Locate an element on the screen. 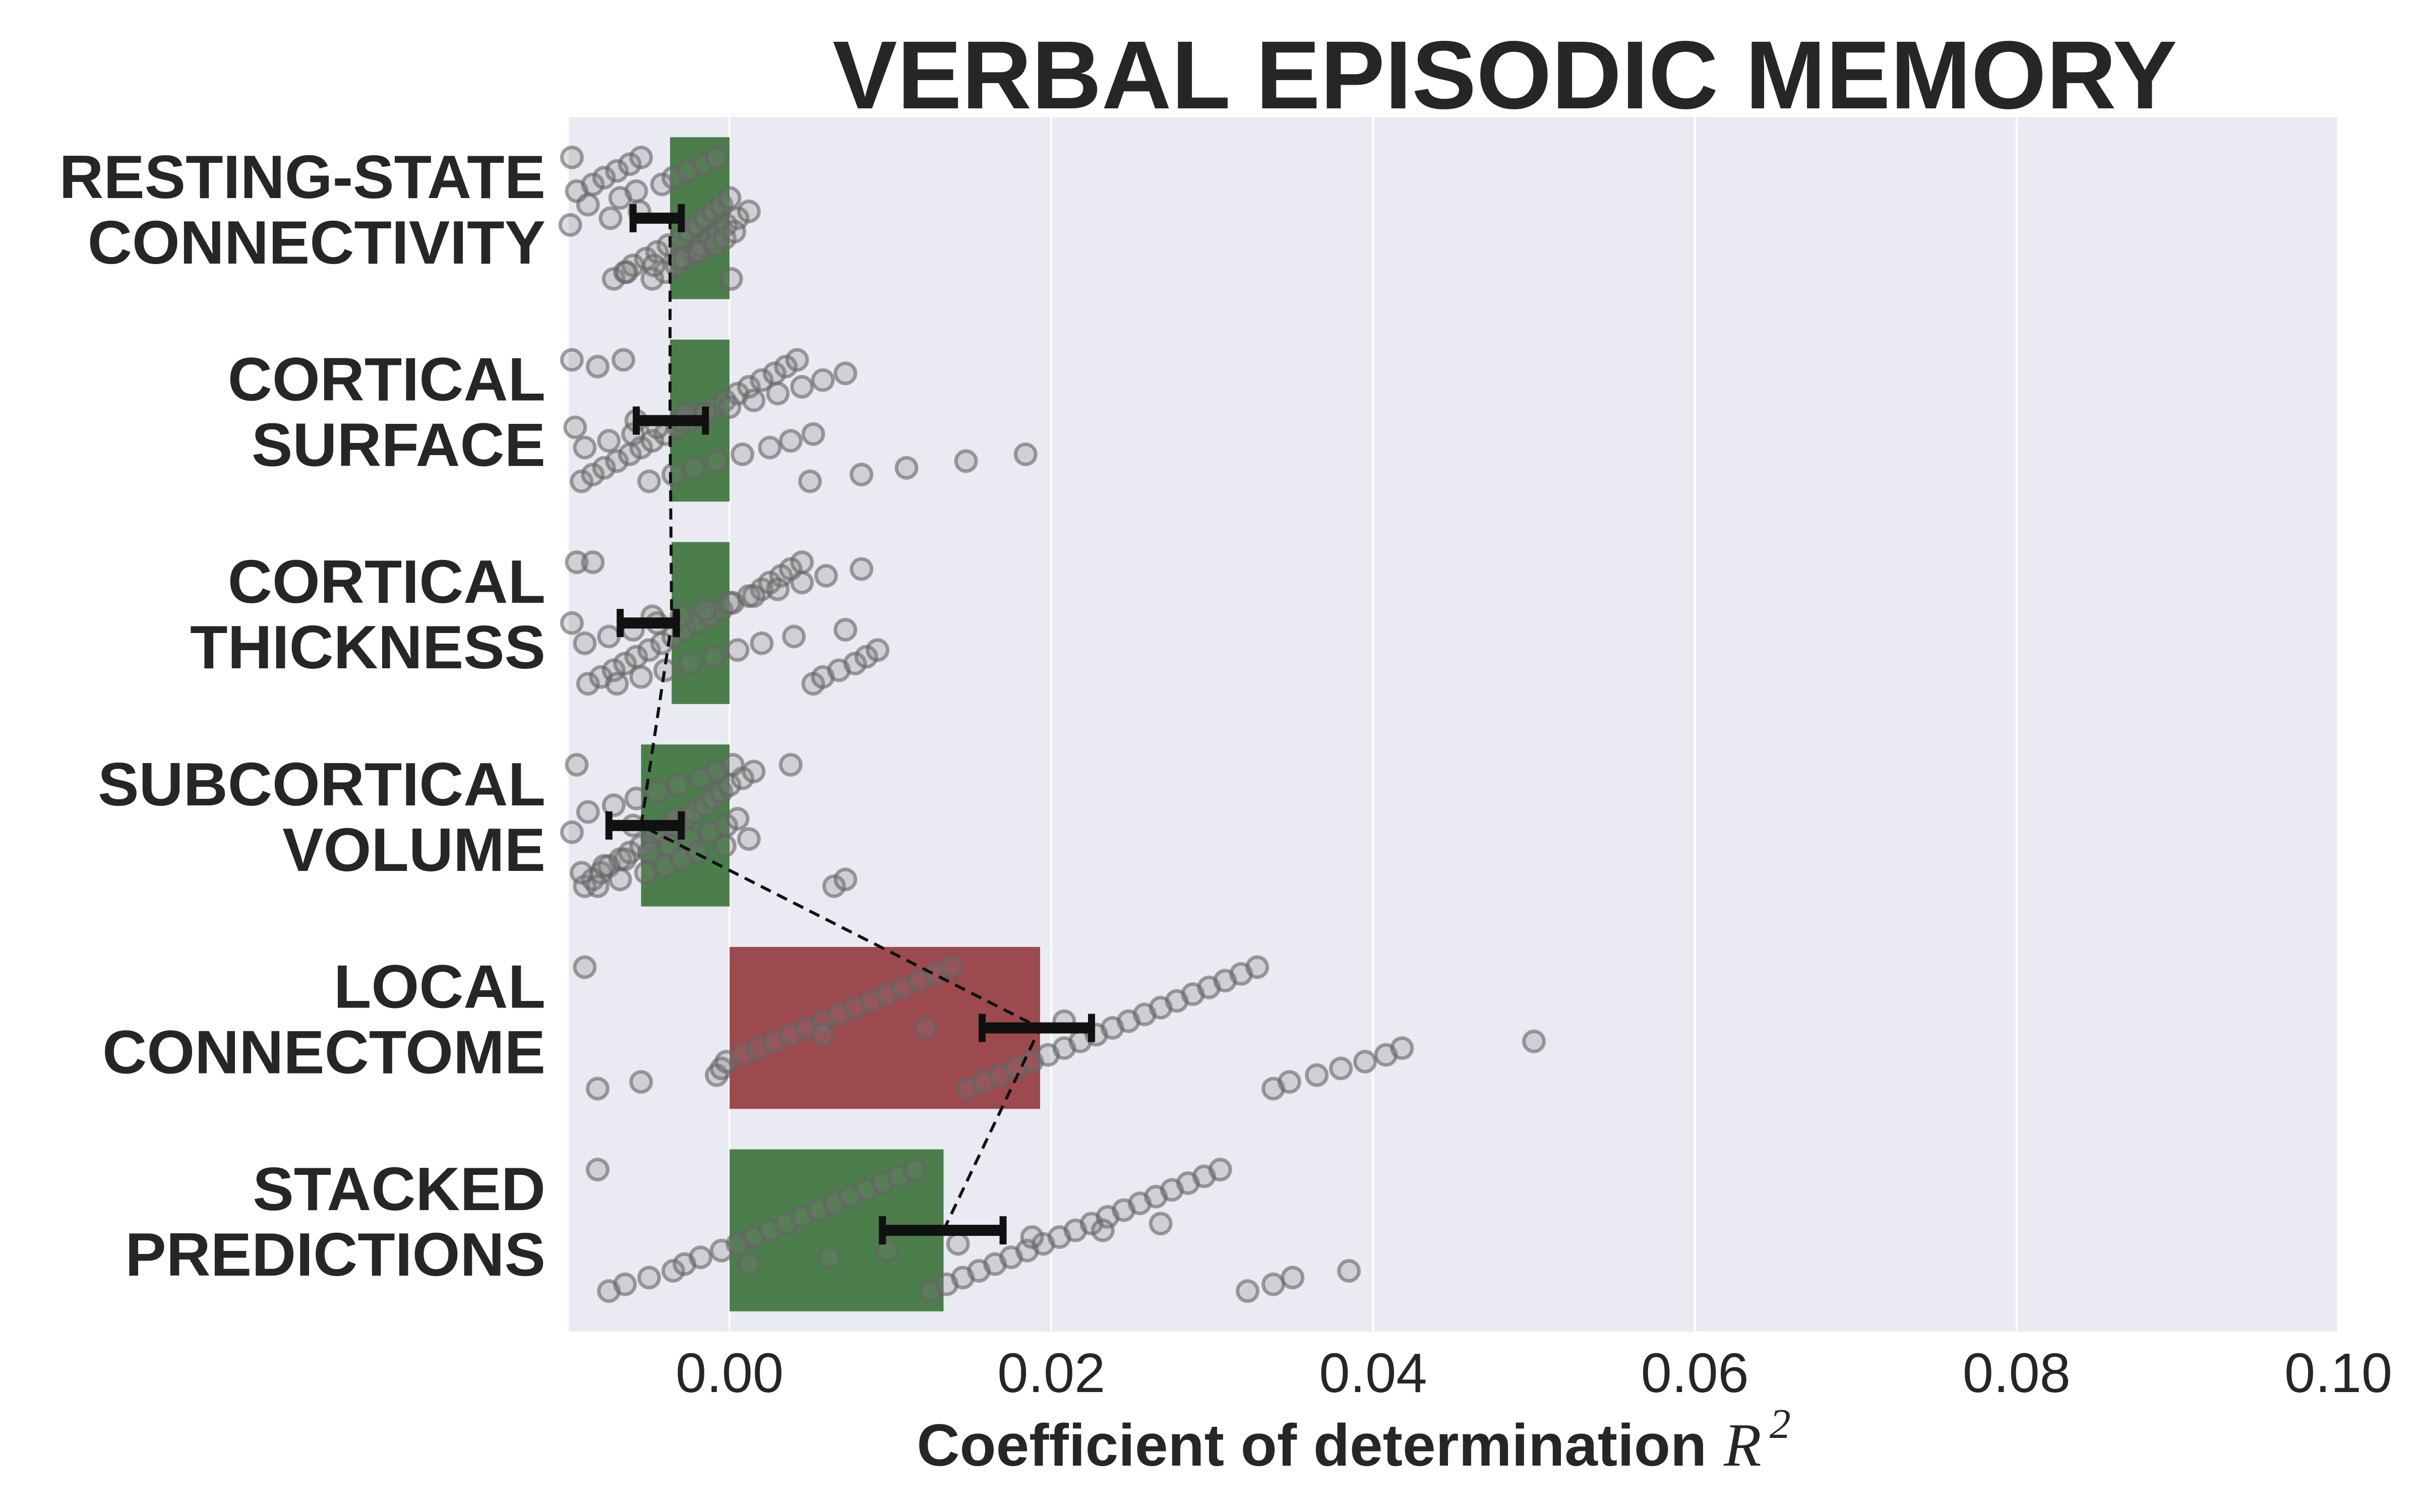 The width and height of the screenshot is (2420, 1512). category-label: SURFACE is located at coordinates (399, 445).